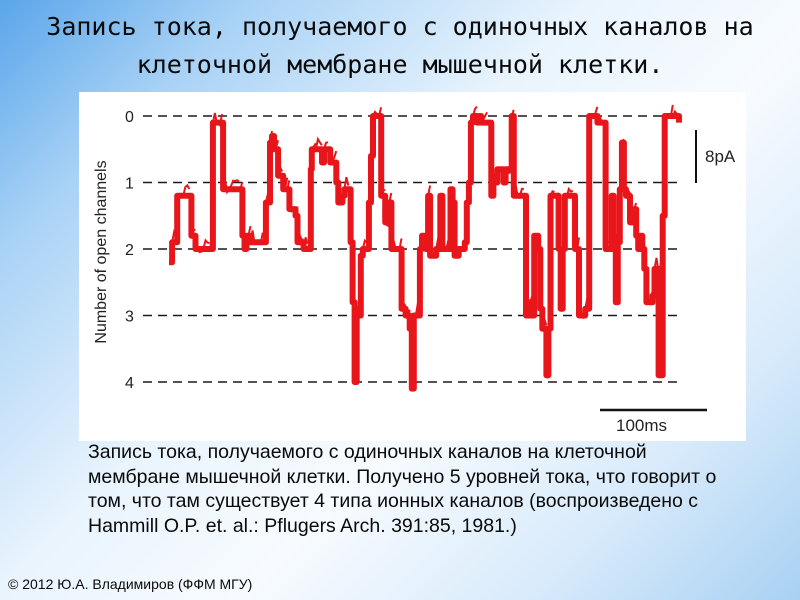  Describe the element at coordinates (720, 156) in the screenshot. I see `current-scale-label: 8pA` at that location.